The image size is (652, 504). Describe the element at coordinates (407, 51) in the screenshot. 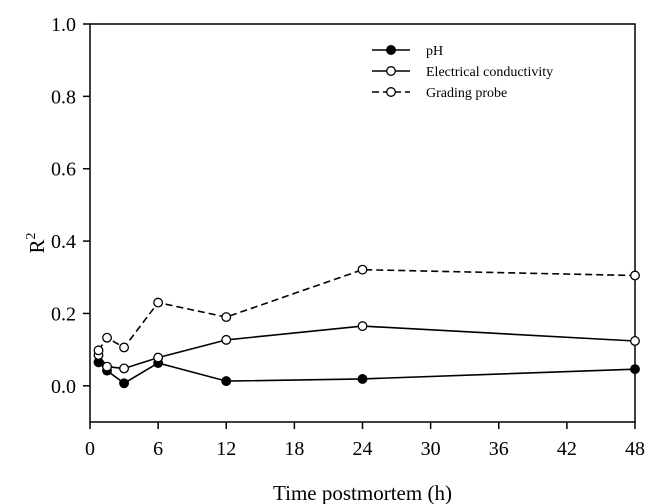

I see `legend-item: pH` at that location.